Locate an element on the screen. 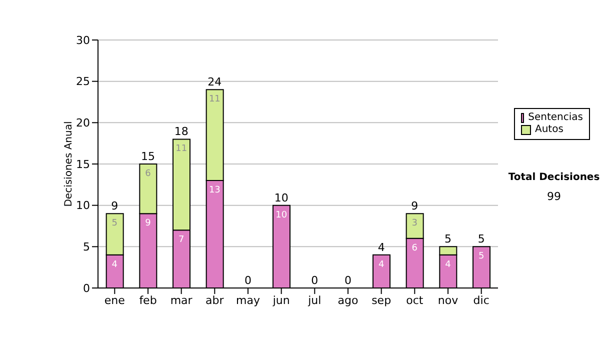 This screenshot has width=600, height=340. y-tick-label: 30 is located at coordinates (83, 40).